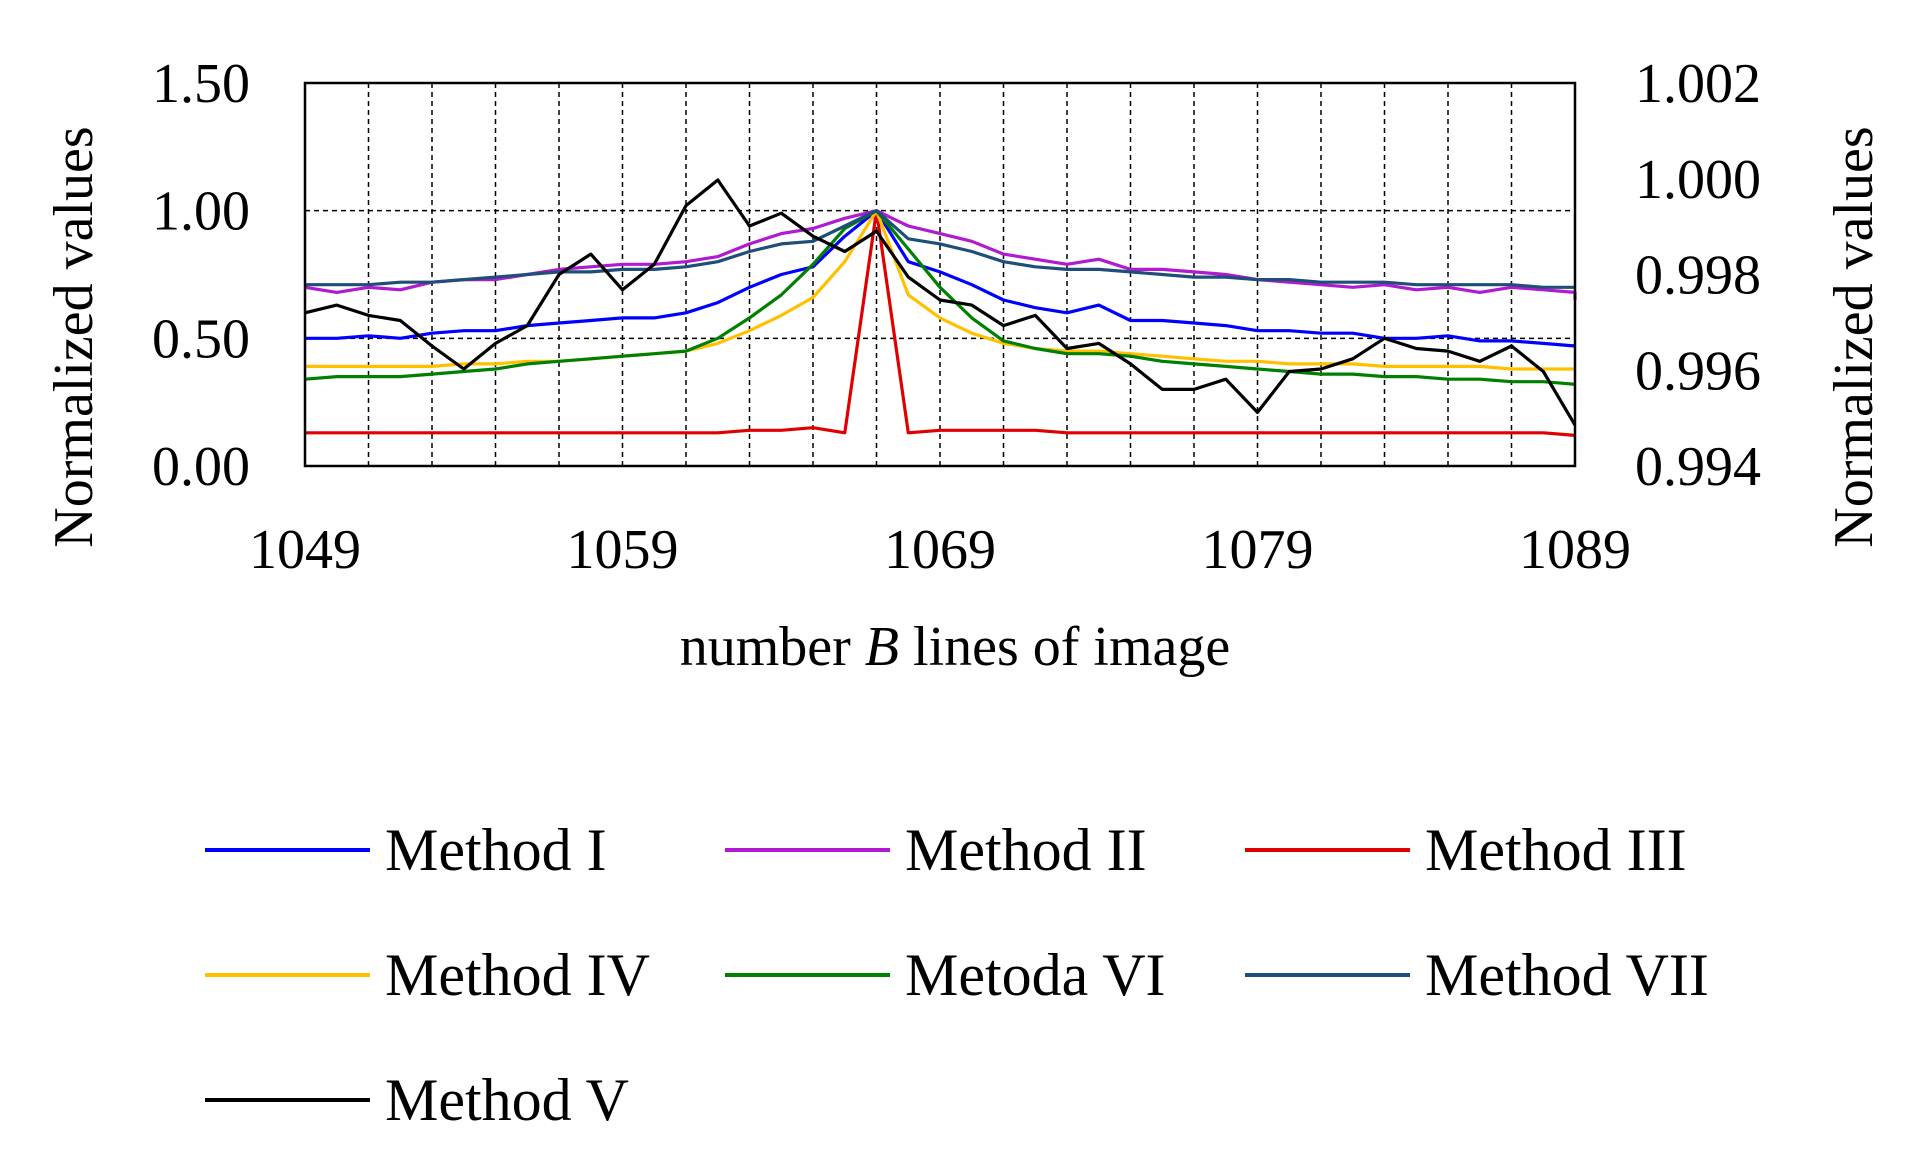 The width and height of the screenshot is (1907, 1170). I want to click on x-tick-label: 1059, so click(623, 550).